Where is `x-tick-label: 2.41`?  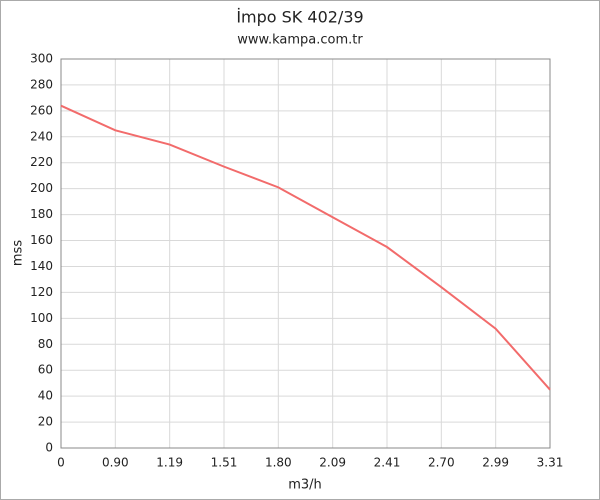
x-tick-label: 2.41 is located at coordinates (387, 463).